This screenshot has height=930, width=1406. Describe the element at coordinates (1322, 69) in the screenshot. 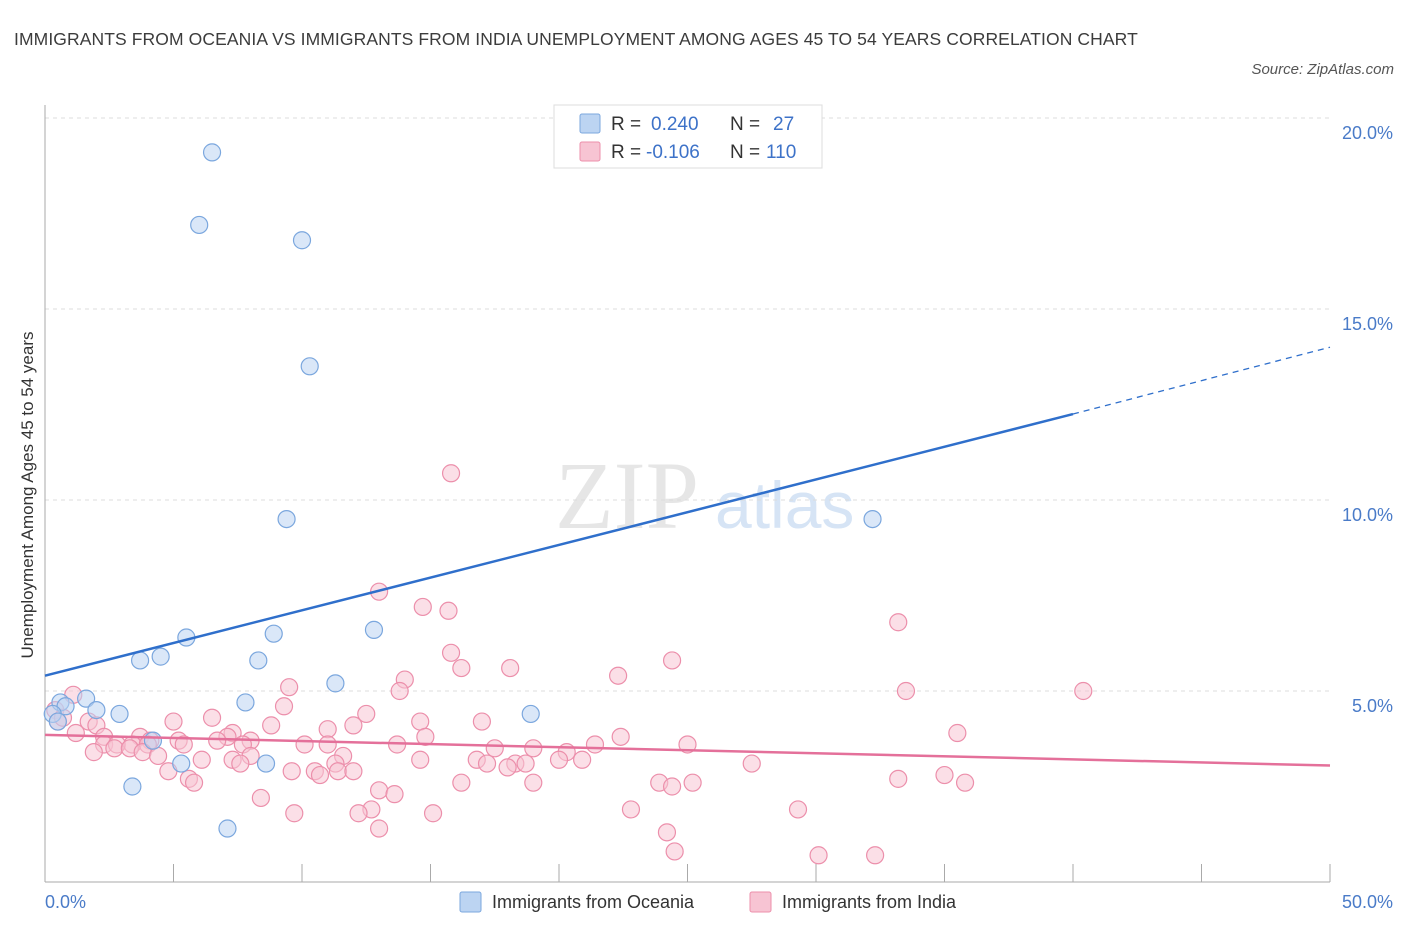

I see `chart-source: Source: ZipAtlas.com` at that location.